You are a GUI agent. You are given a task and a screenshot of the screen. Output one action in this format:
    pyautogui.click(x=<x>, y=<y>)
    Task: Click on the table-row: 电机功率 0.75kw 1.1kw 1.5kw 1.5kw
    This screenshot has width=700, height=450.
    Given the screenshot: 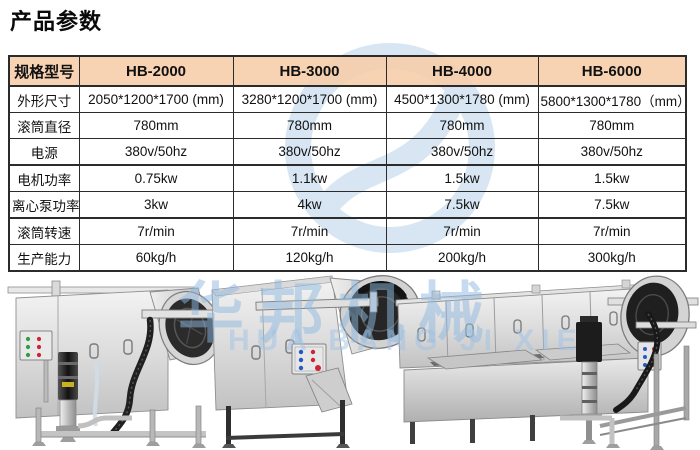 What is the action you would take?
    pyautogui.click(x=347, y=178)
    